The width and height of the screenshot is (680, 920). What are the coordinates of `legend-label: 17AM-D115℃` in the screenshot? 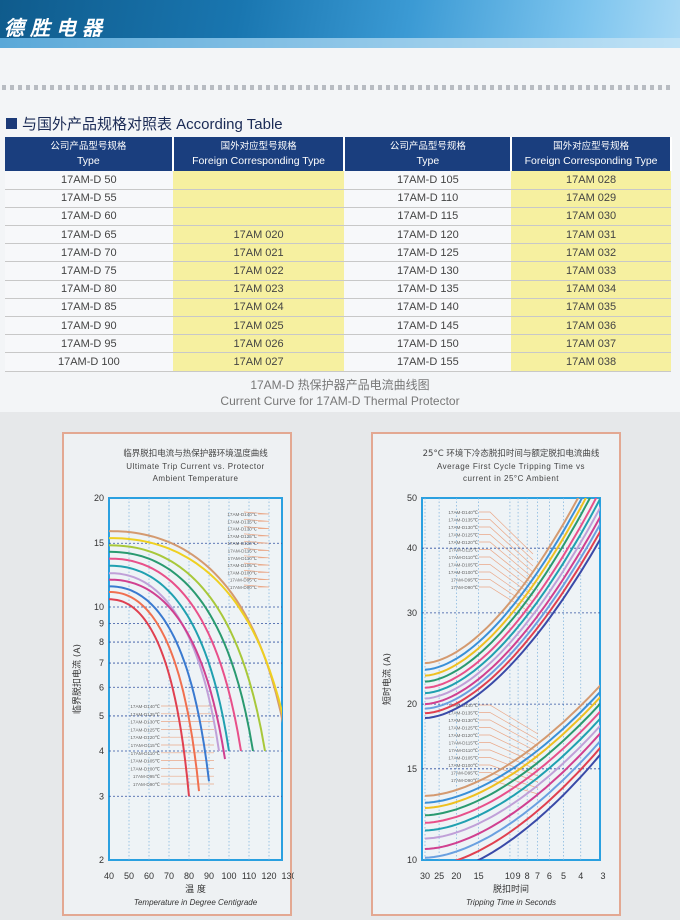 It's located at (464, 550).